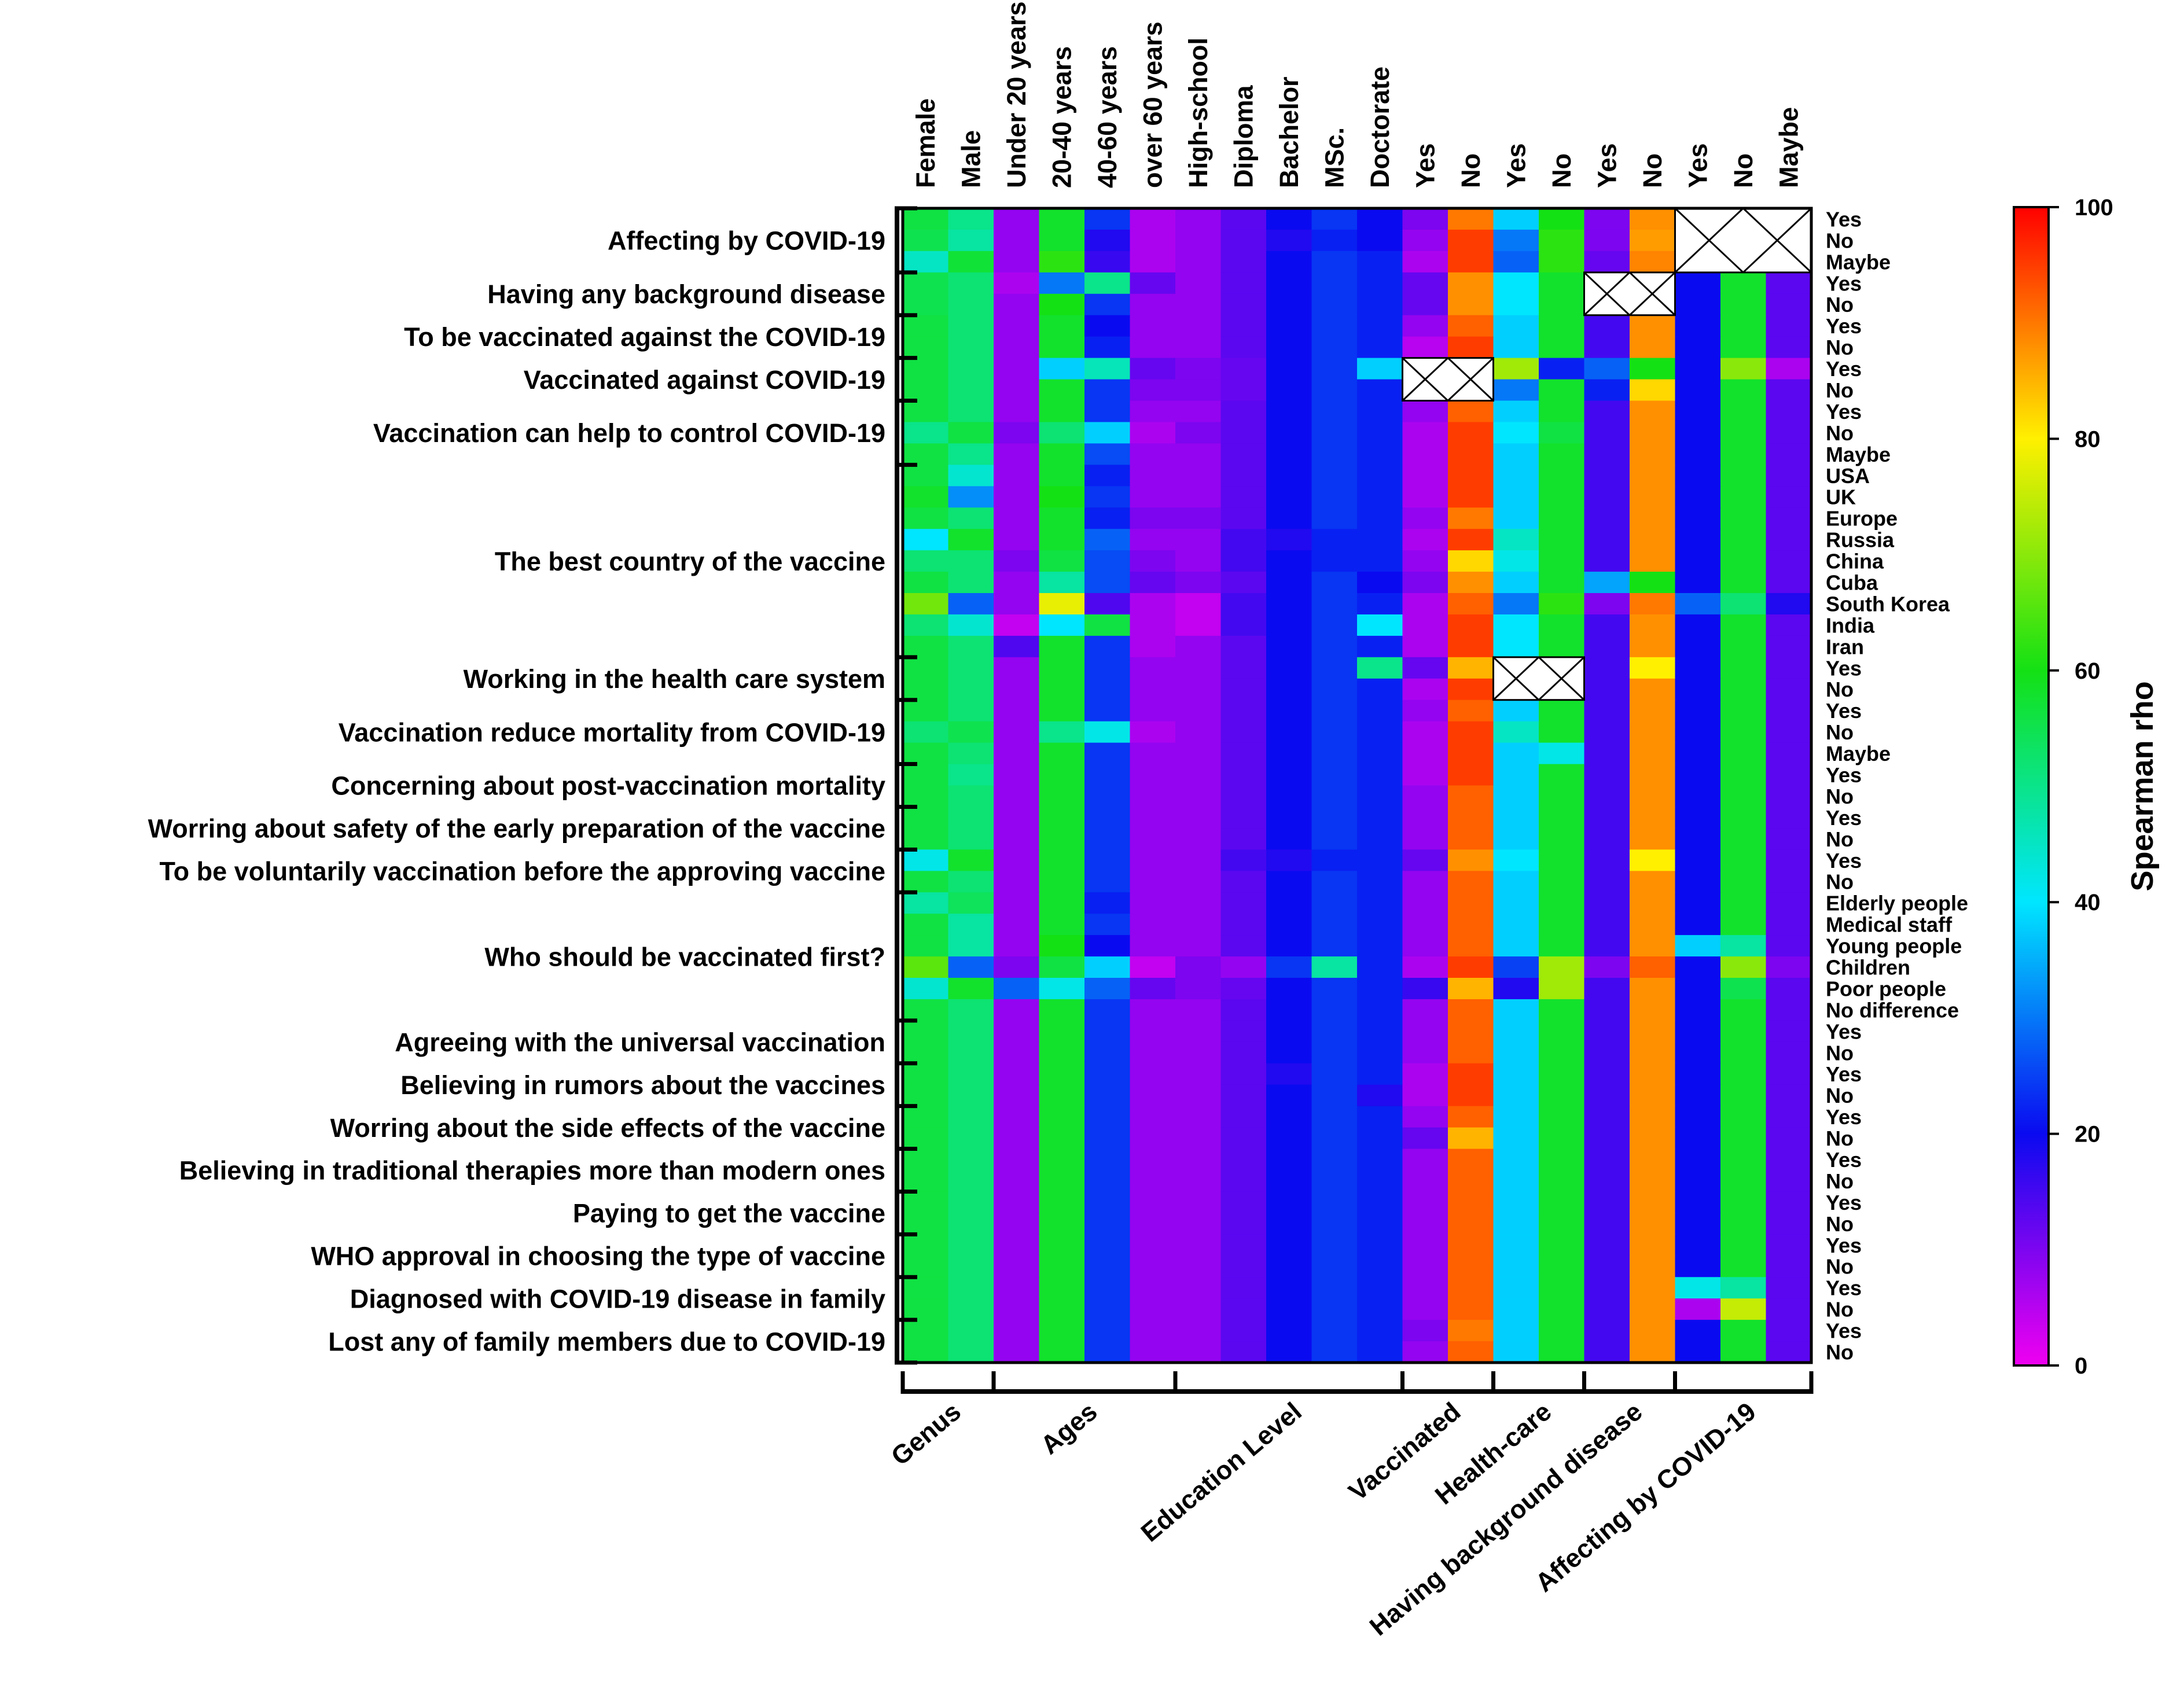 This screenshot has height=1708, width=2184. Describe the element at coordinates (926, 143) in the screenshot. I see `column-label: Female` at that location.